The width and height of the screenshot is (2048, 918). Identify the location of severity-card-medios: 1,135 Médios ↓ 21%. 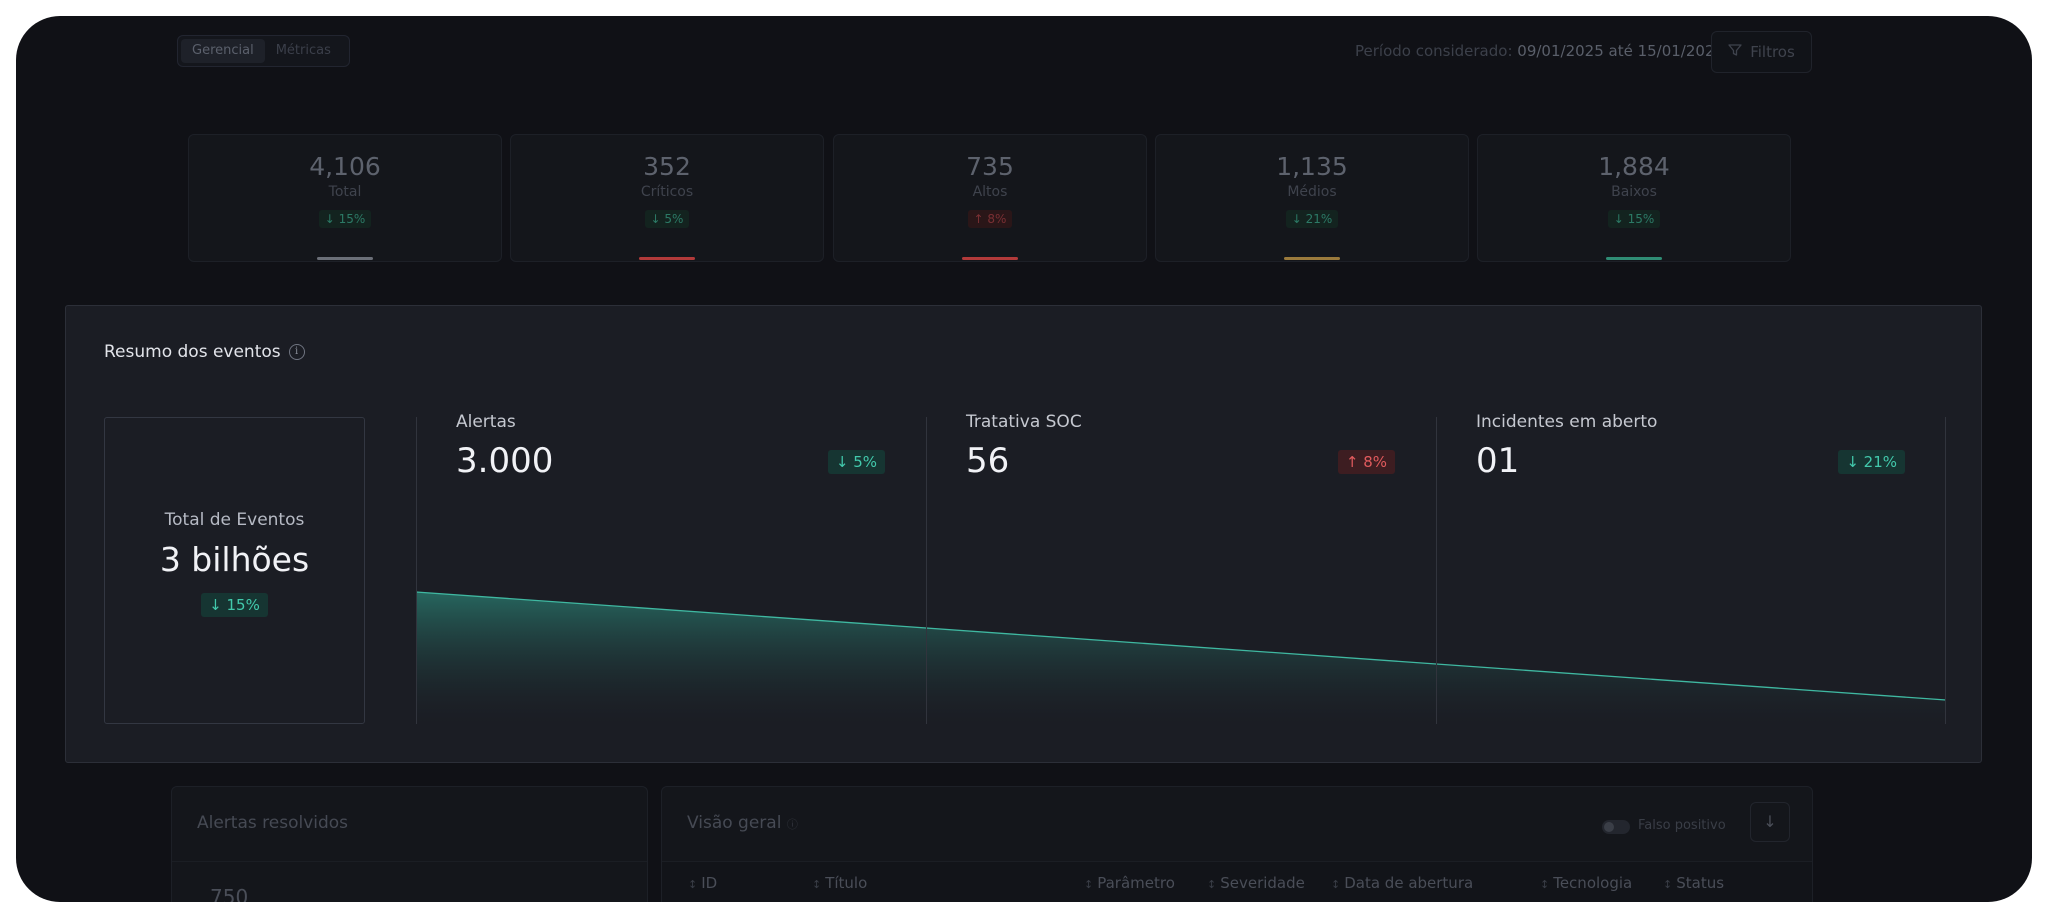
(1312, 198).